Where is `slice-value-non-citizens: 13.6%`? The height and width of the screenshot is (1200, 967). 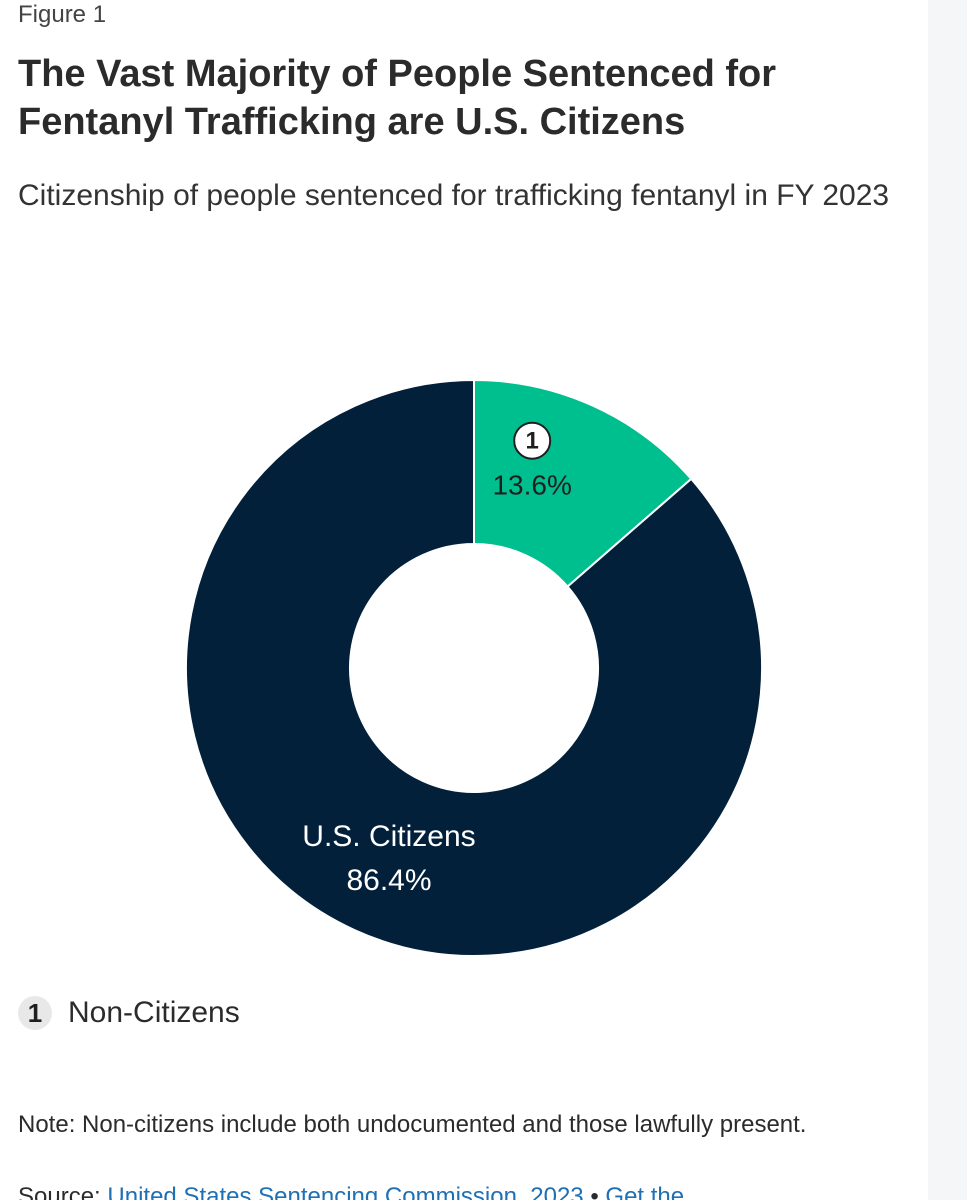 slice-value-non-citizens: 13.6% is located at coordinates (531, 485).